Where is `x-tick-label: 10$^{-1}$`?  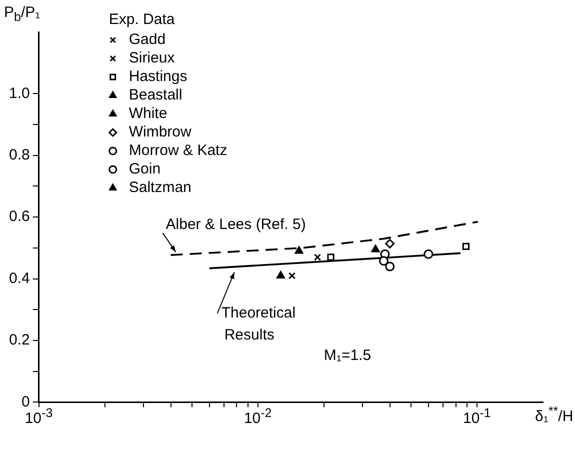
x-tick-label: 10$^{-1}$ is located at coordinates (477, 417).